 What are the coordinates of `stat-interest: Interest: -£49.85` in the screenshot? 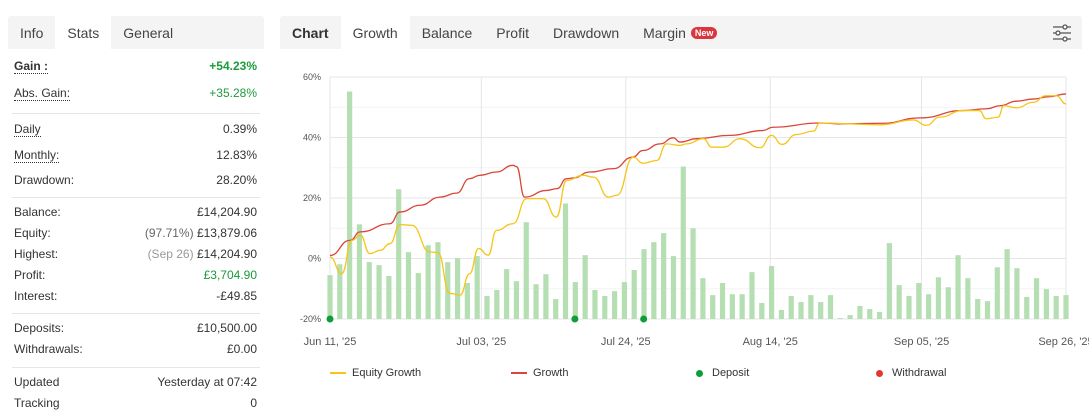 It's located at (135, 296).